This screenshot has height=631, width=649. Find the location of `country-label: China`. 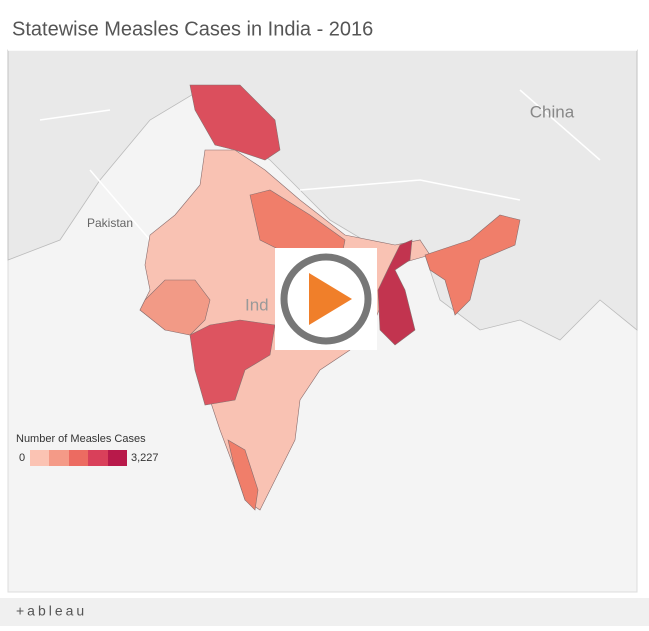

country-label: China is located at coordinates (552, 111).